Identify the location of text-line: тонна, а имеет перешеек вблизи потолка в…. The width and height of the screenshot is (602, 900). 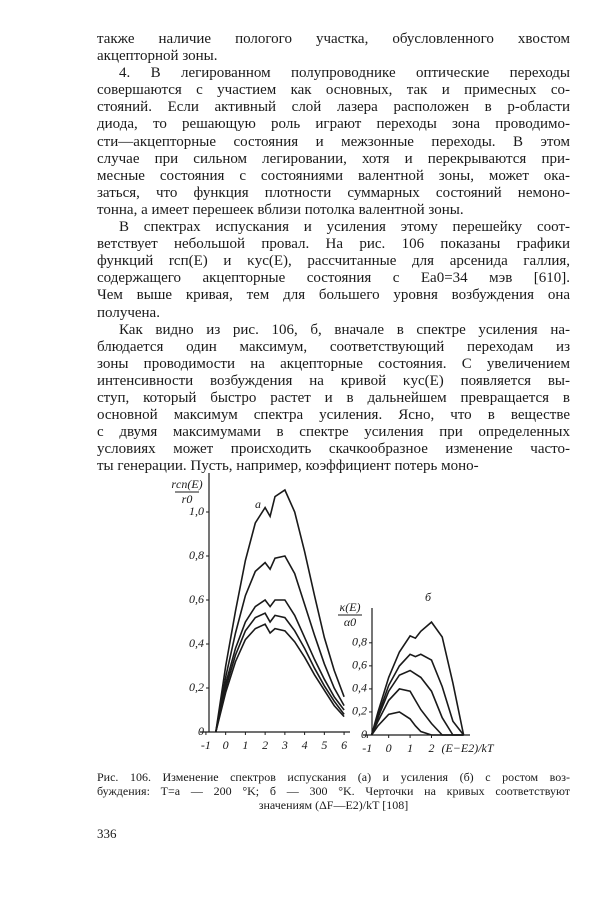
(280, 209).